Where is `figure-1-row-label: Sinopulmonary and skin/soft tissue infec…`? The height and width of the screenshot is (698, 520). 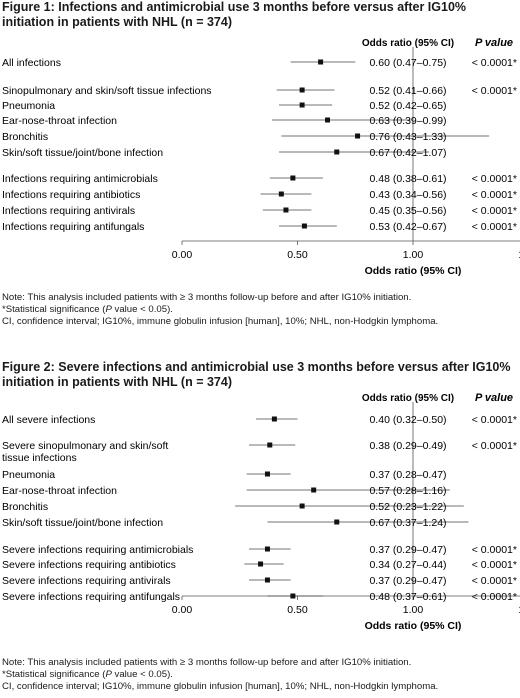 figure-1-row-label: Sinopulmonary and skin/soft tissue infec… is located at coordinates (107, 91).